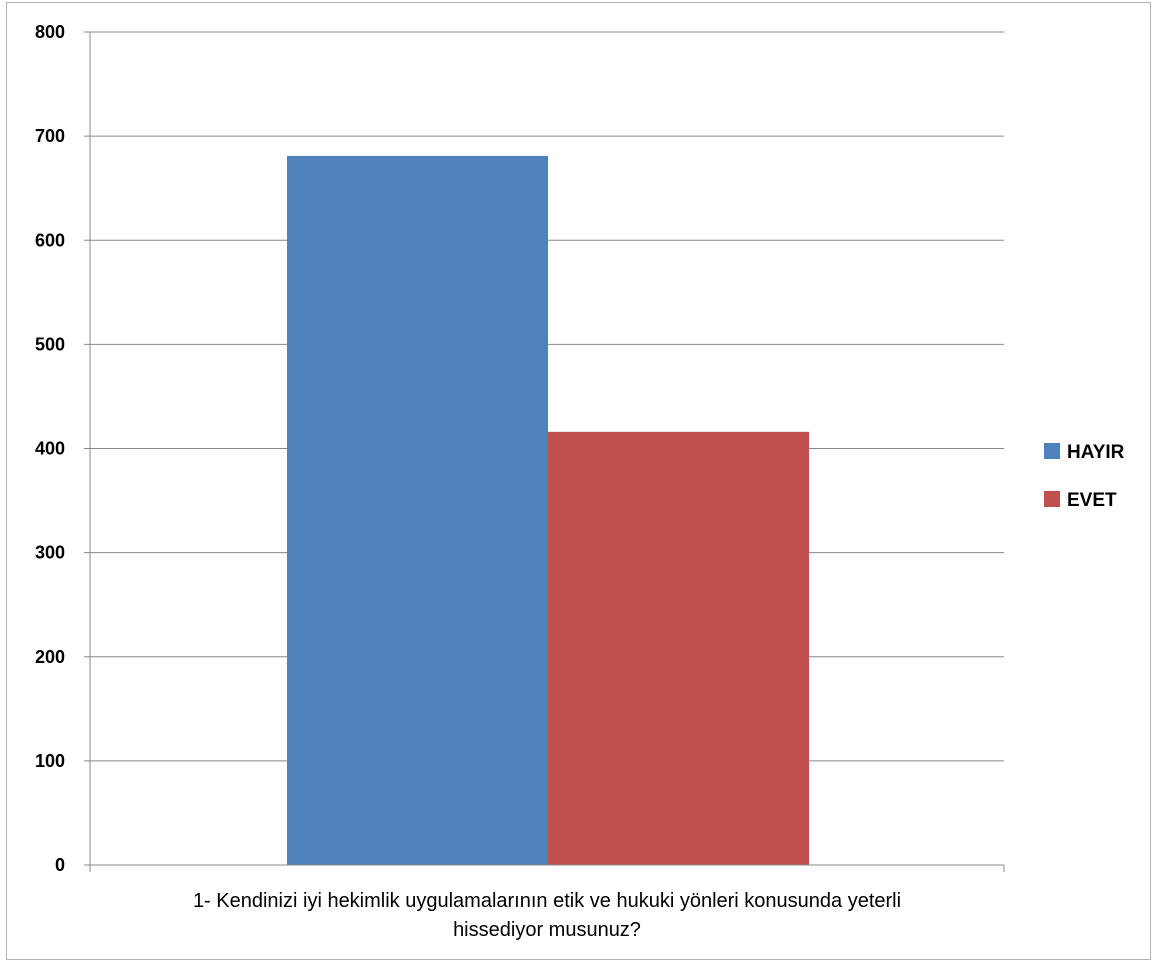 The height and width of the screenshot is (964, 1153). What do you see at coordinates (50, 32) in the screenshot?
I see `y-tick-label: 800` at bounding box center [50, 32].